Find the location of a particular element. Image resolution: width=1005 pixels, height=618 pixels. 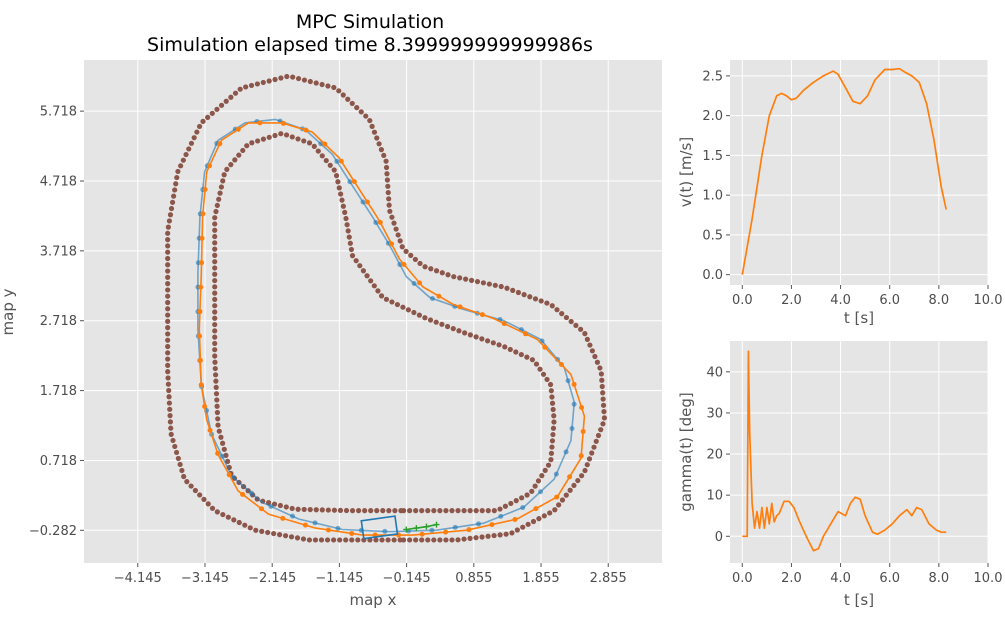

y-tick-label: 0.718 is located at coordinates (58, 461).